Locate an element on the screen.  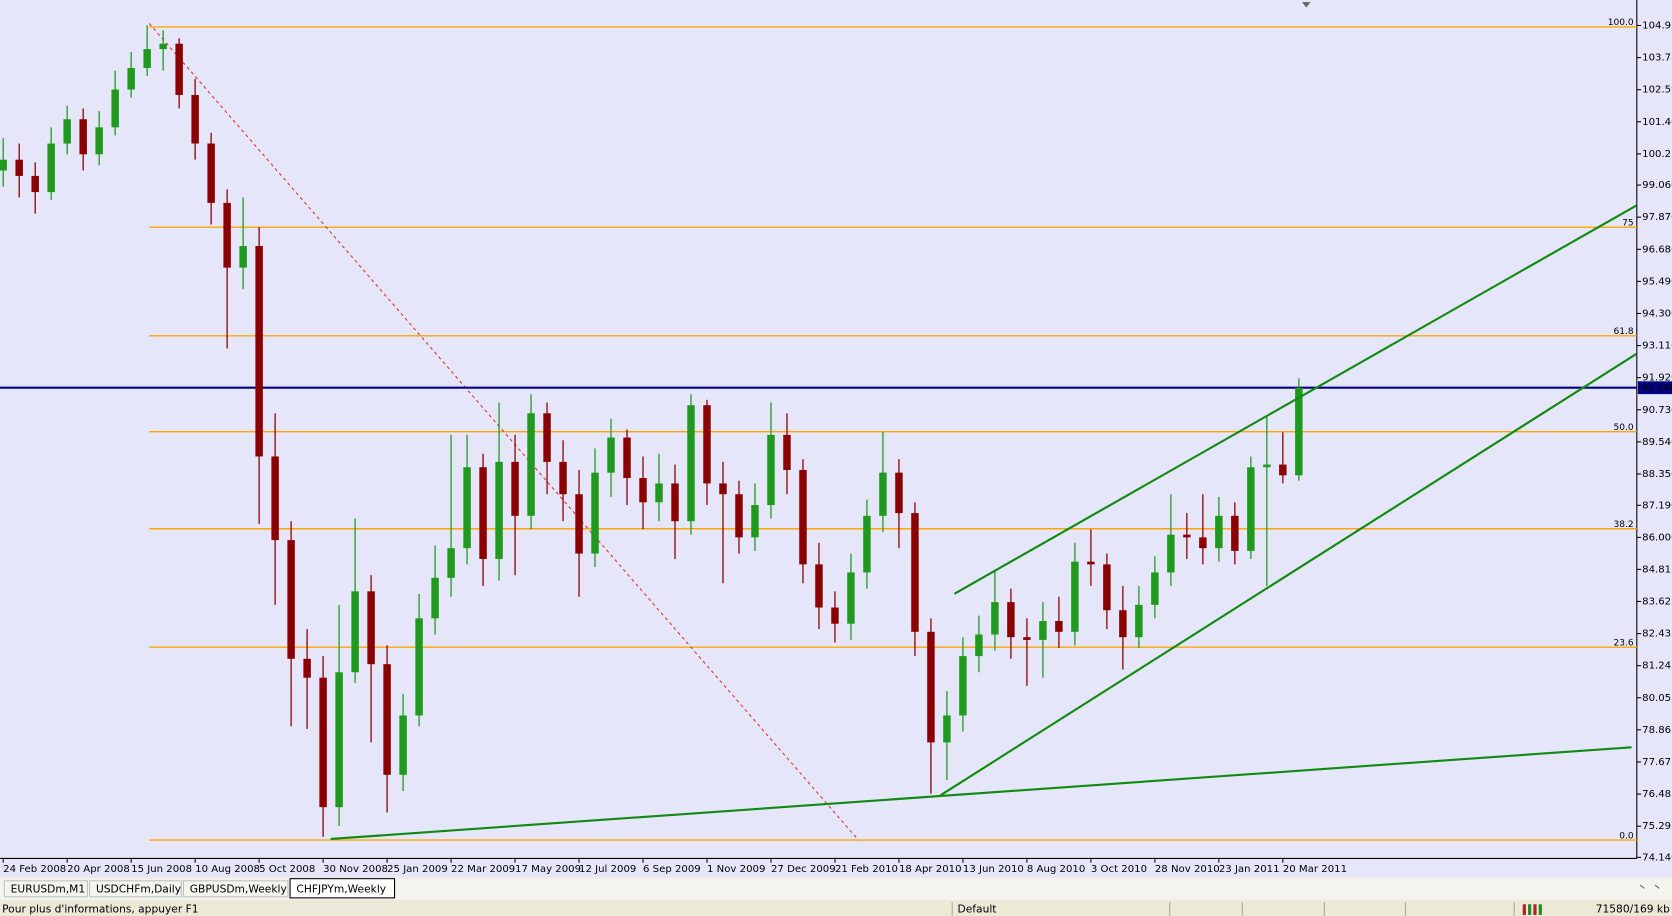
tab-label: USDCHFm,Daily is located at coordinates (138, 888).